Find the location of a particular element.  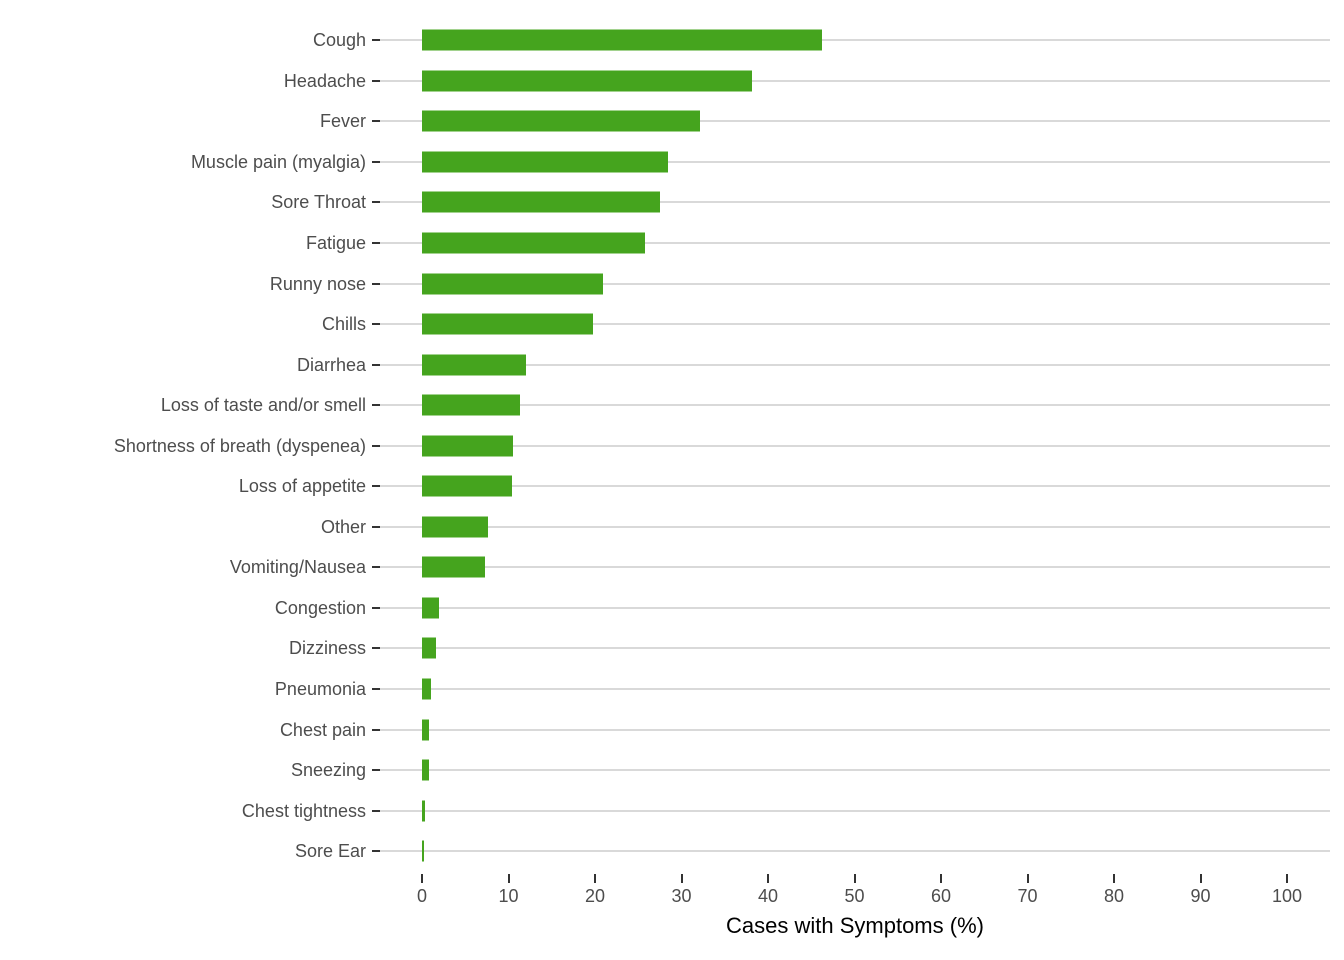

category-label: Congestion is located at coordinates (320, 607).